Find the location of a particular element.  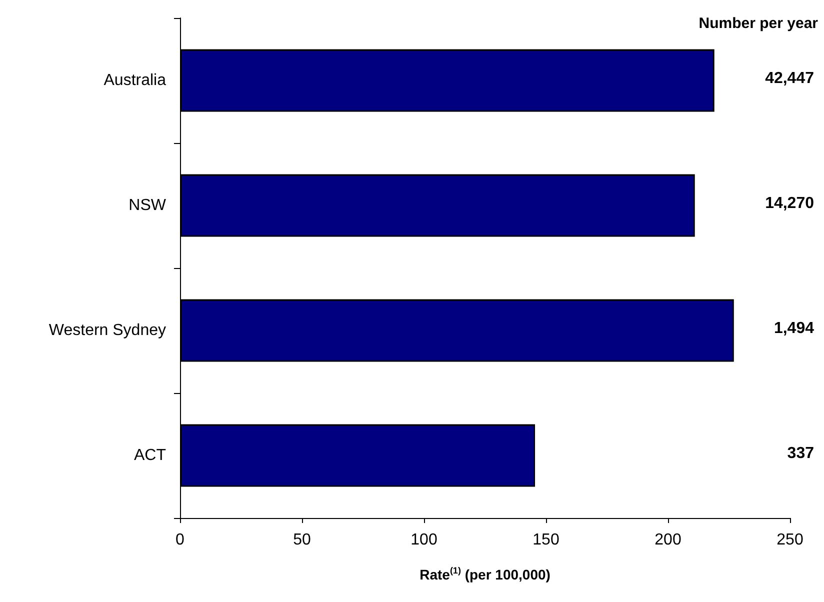

x-tick-label: 200 is located at coordinates (668, 540).